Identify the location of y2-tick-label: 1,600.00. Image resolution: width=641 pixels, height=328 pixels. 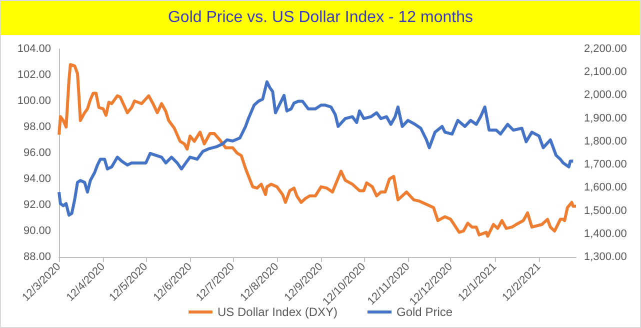
(605, 188).